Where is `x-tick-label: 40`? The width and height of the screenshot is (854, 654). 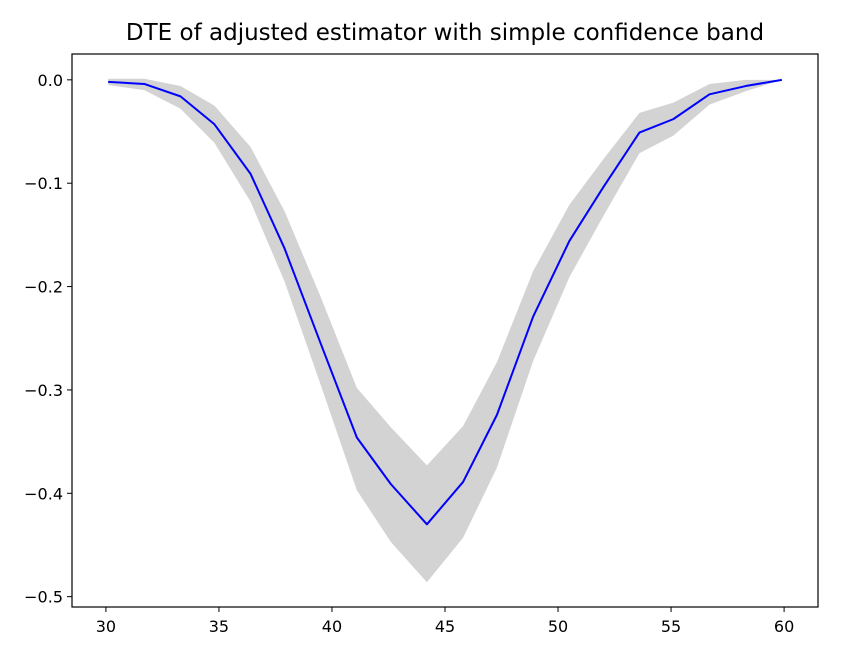 x-tick-label: 40 is located at coordinates (332, 626).